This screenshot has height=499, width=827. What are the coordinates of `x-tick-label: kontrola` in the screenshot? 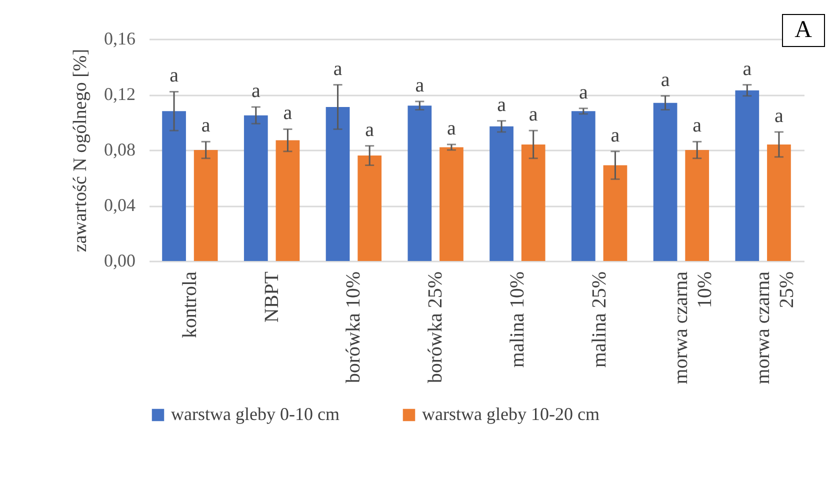 It's located at (189, 304).